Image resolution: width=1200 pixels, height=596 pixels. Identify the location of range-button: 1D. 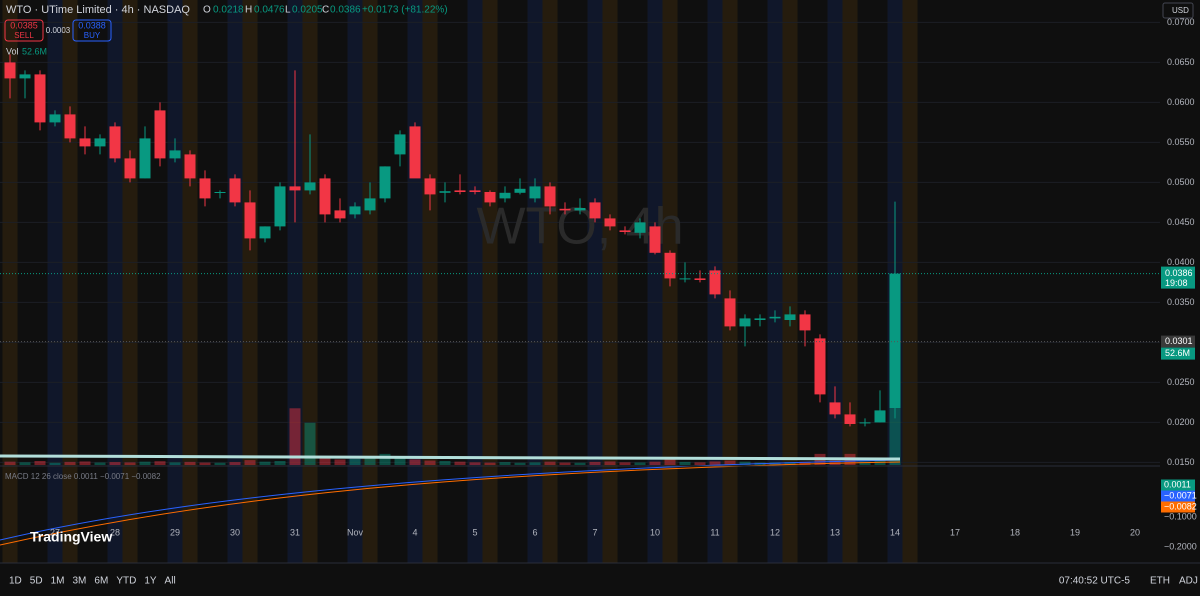
(15, 581).